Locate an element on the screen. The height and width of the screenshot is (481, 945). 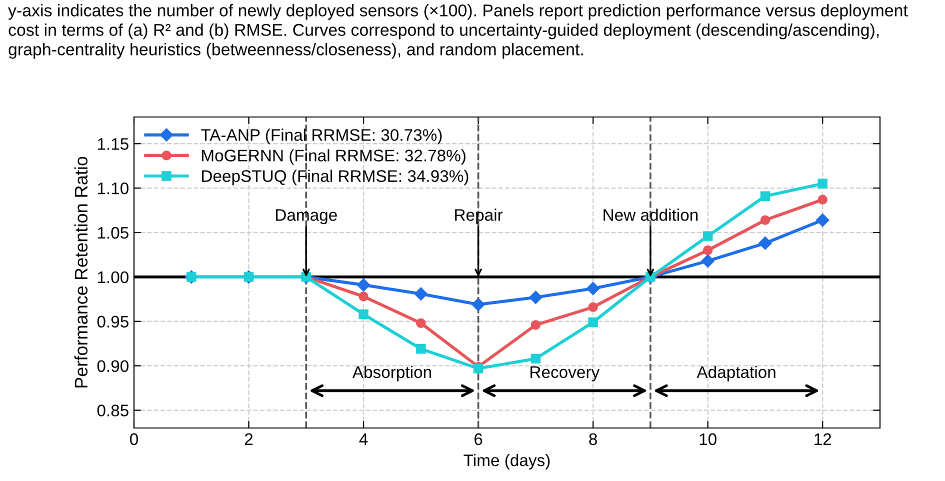
x-tick-label: 12 is located at coordinates (823, 439).